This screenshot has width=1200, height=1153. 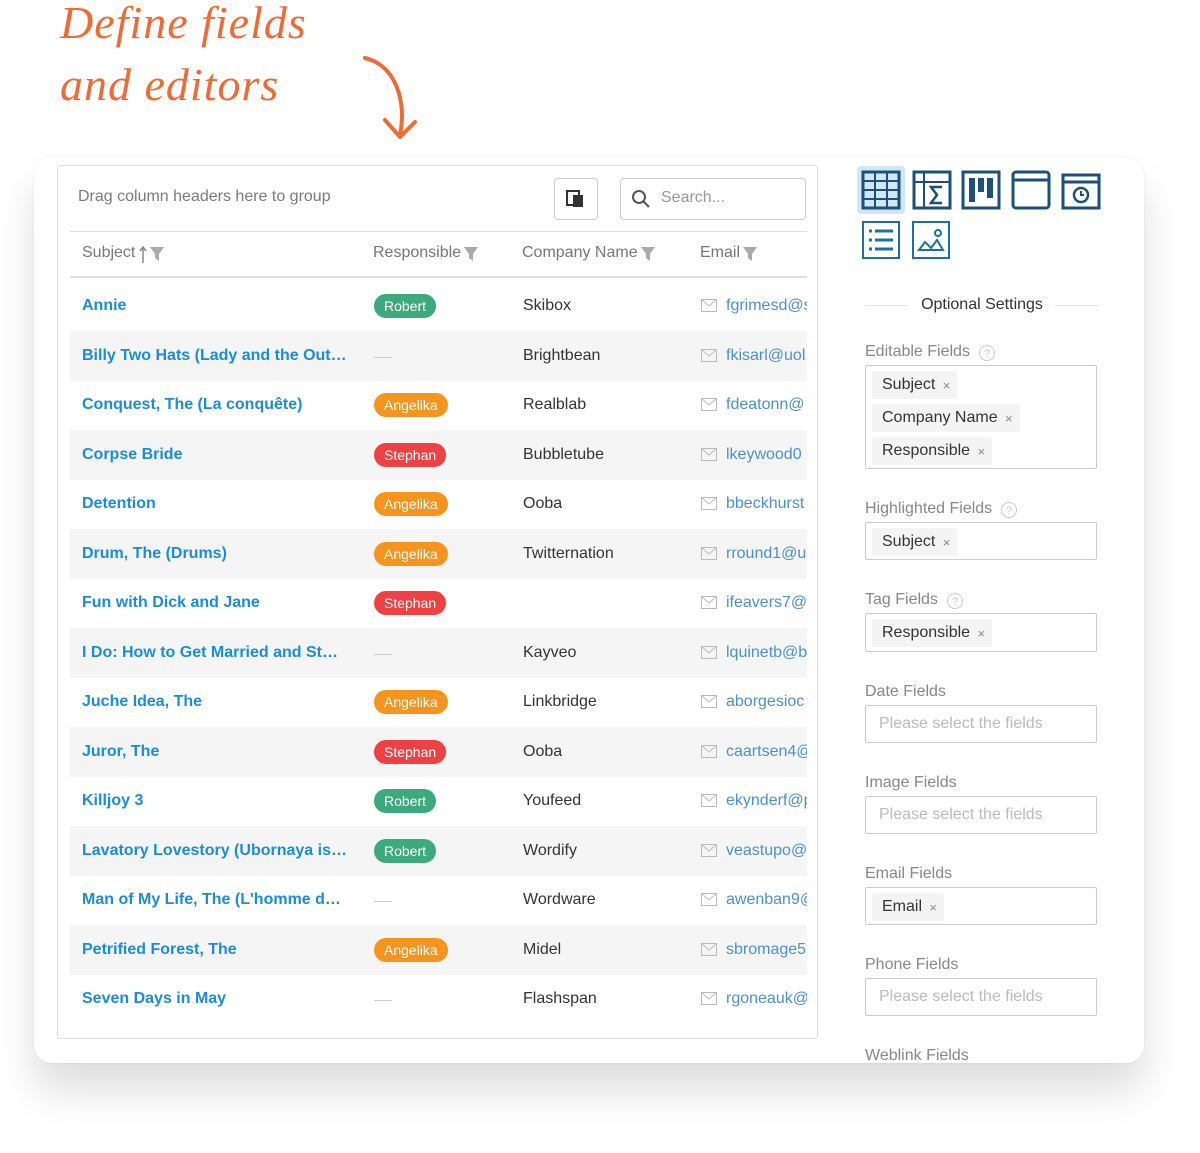 I want to click on view-form-icon, so click(x=1031, y=190).